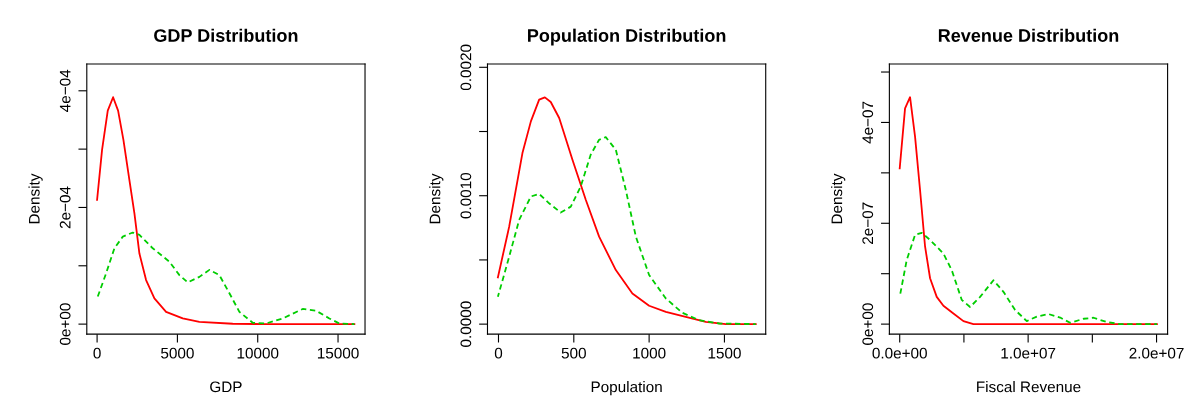  What do you see at coordinates (868, 122) in the screenshot?
I see `y-tick-label: 4e−07` at bounding box center [868, 122].